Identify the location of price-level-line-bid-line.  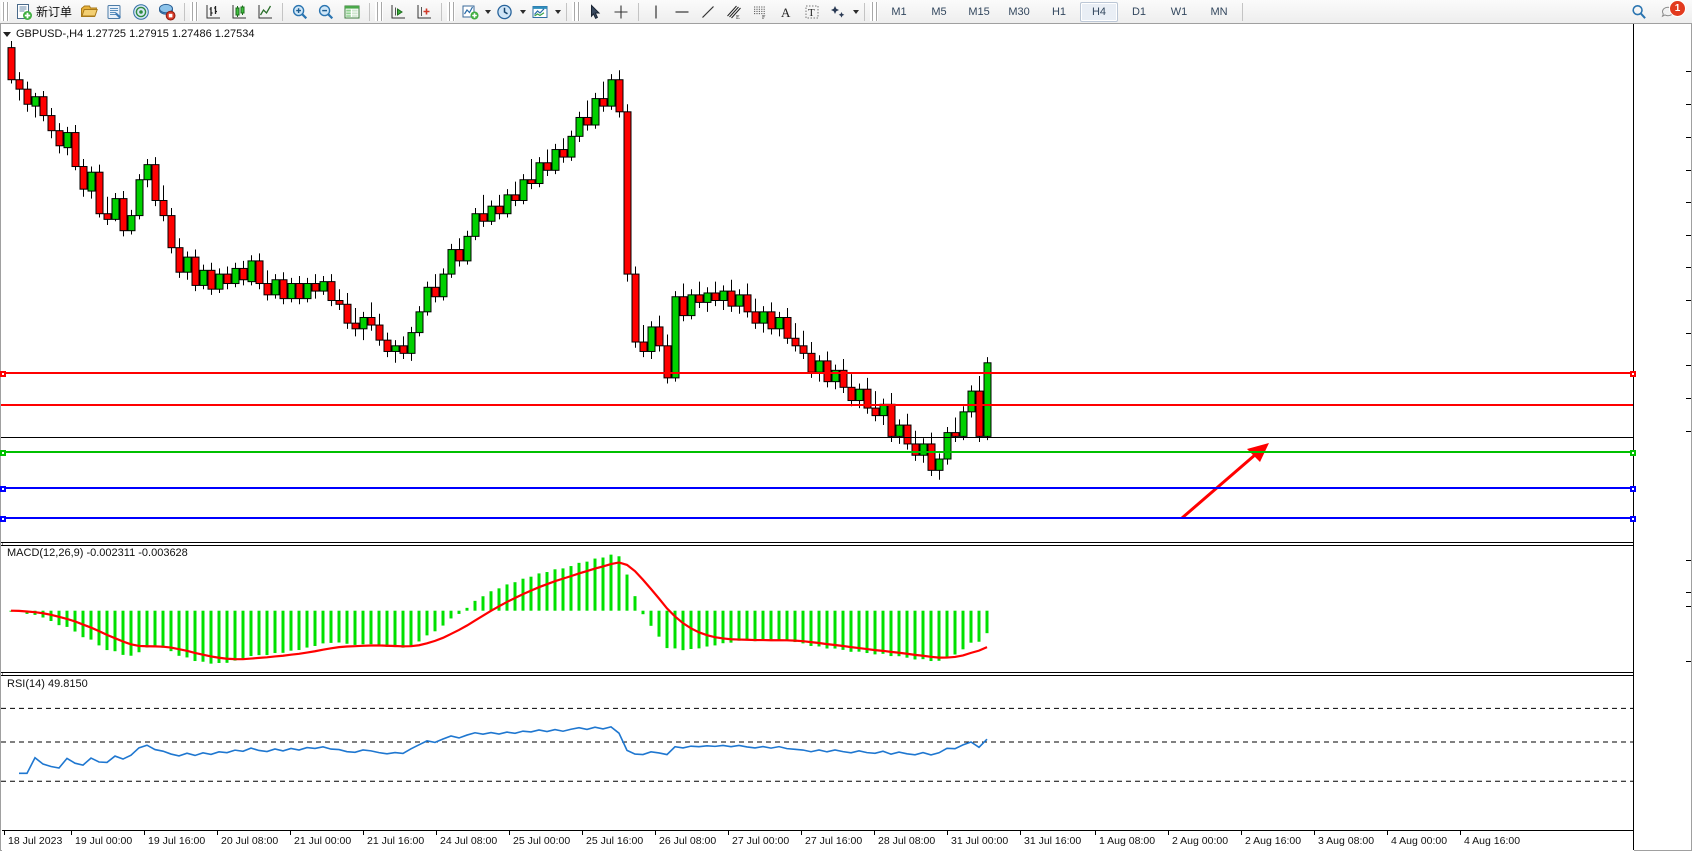
(818, 453).